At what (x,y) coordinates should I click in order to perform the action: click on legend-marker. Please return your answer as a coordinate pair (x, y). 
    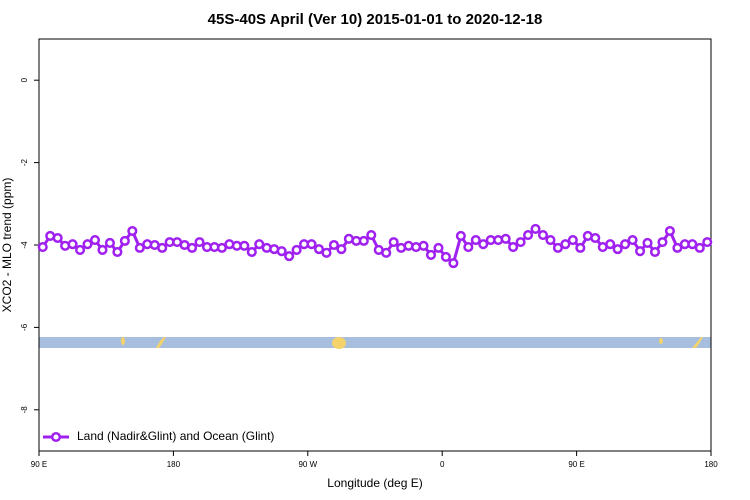
    Looking at the image, I should click on (56, 437).